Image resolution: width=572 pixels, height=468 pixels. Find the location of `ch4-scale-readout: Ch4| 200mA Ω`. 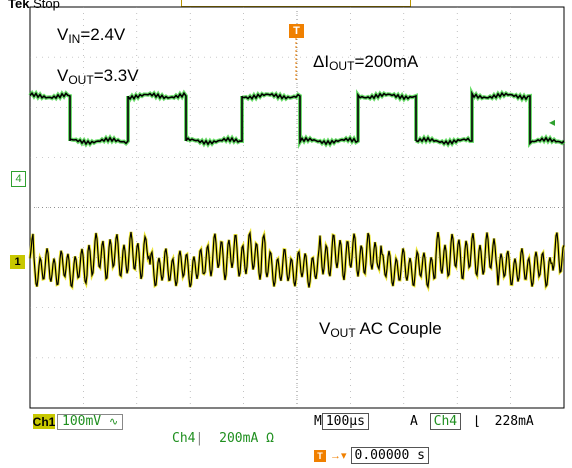

ch4-scale-readout: Ch4| 200mA Ω is located at coordinates (223, 438).